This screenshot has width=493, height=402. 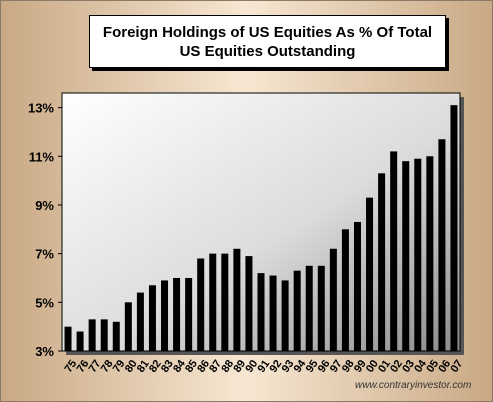 What do you see at coordinates (413, 385) in the screenshot?
I see `watermark: www.contraryinvestor.com` at bounding box center [413, 385].